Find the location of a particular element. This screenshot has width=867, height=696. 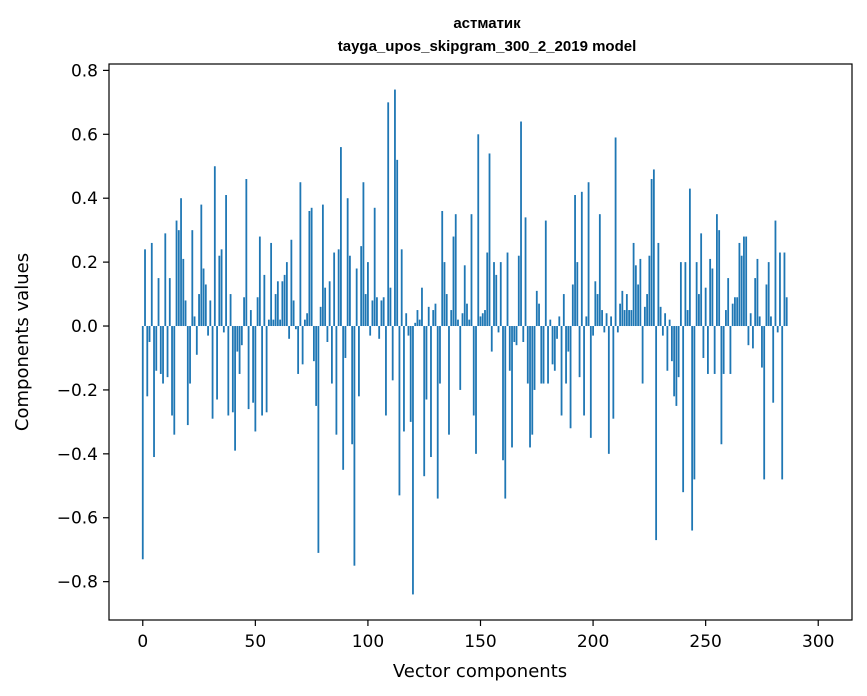

y-tick-label: −0.4 is located at coordinates (77, 455).